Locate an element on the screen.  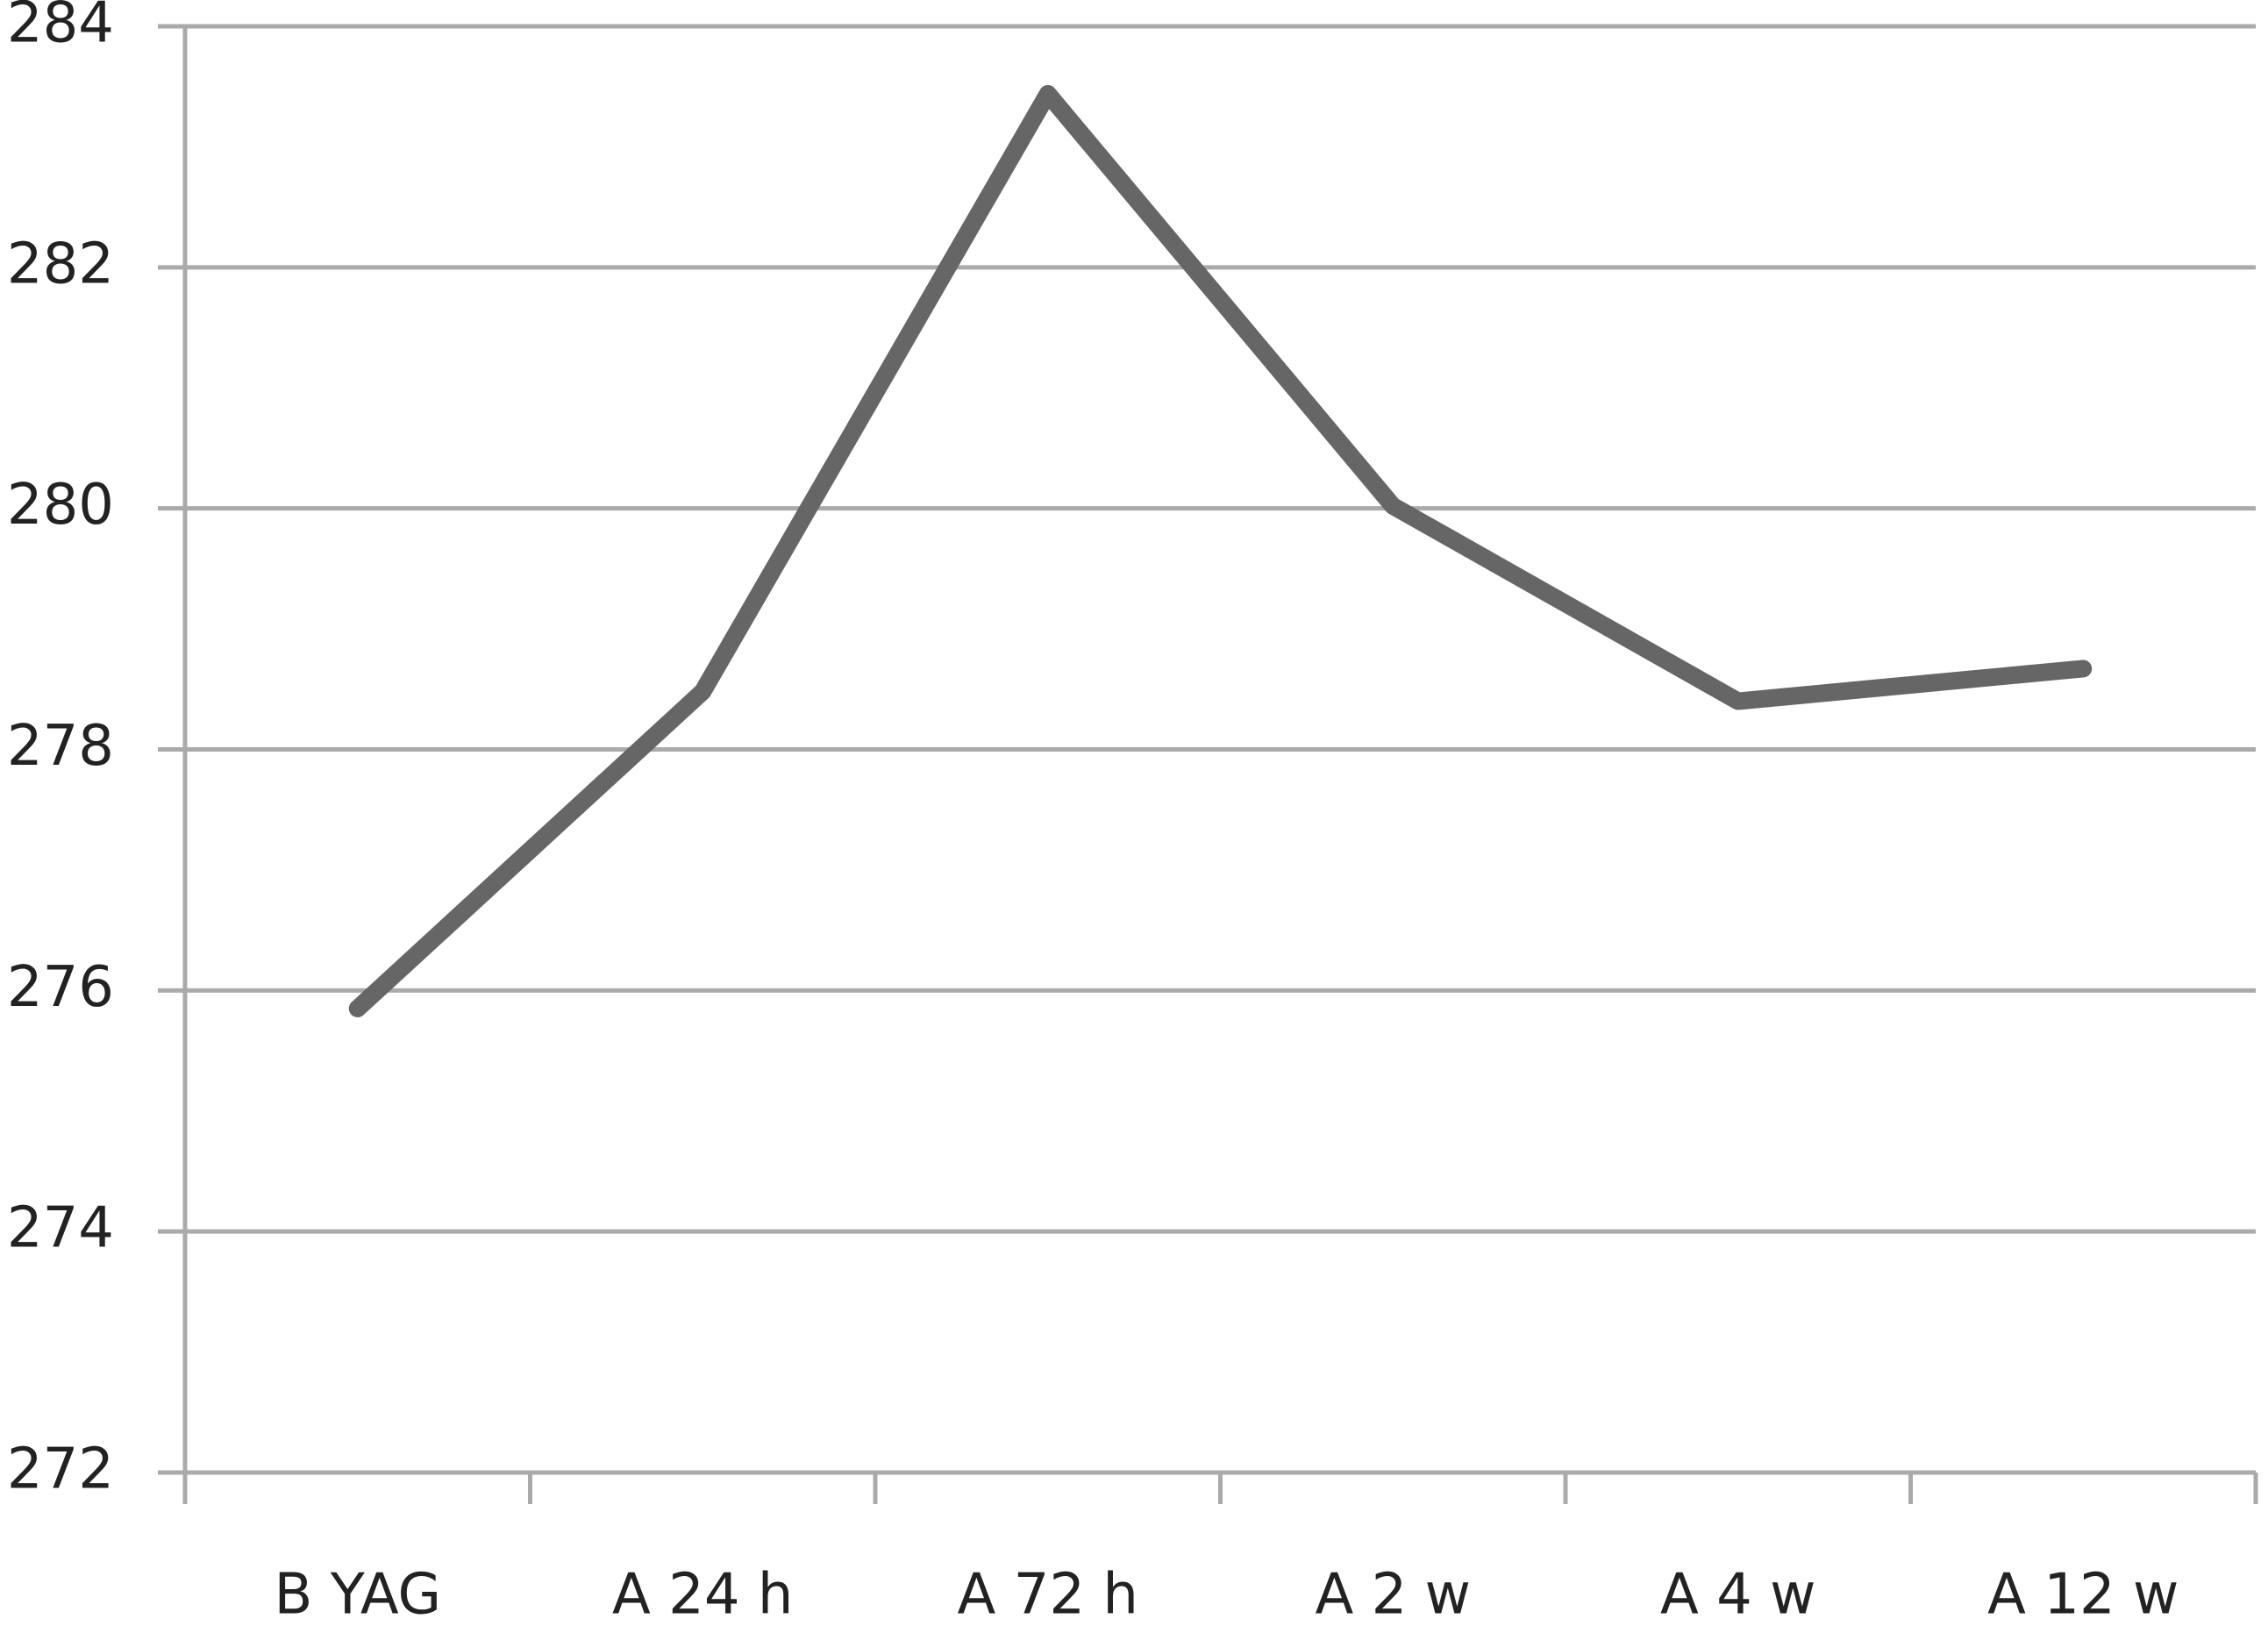
y-tick-label: 280 is located at coordinates (60, 506).